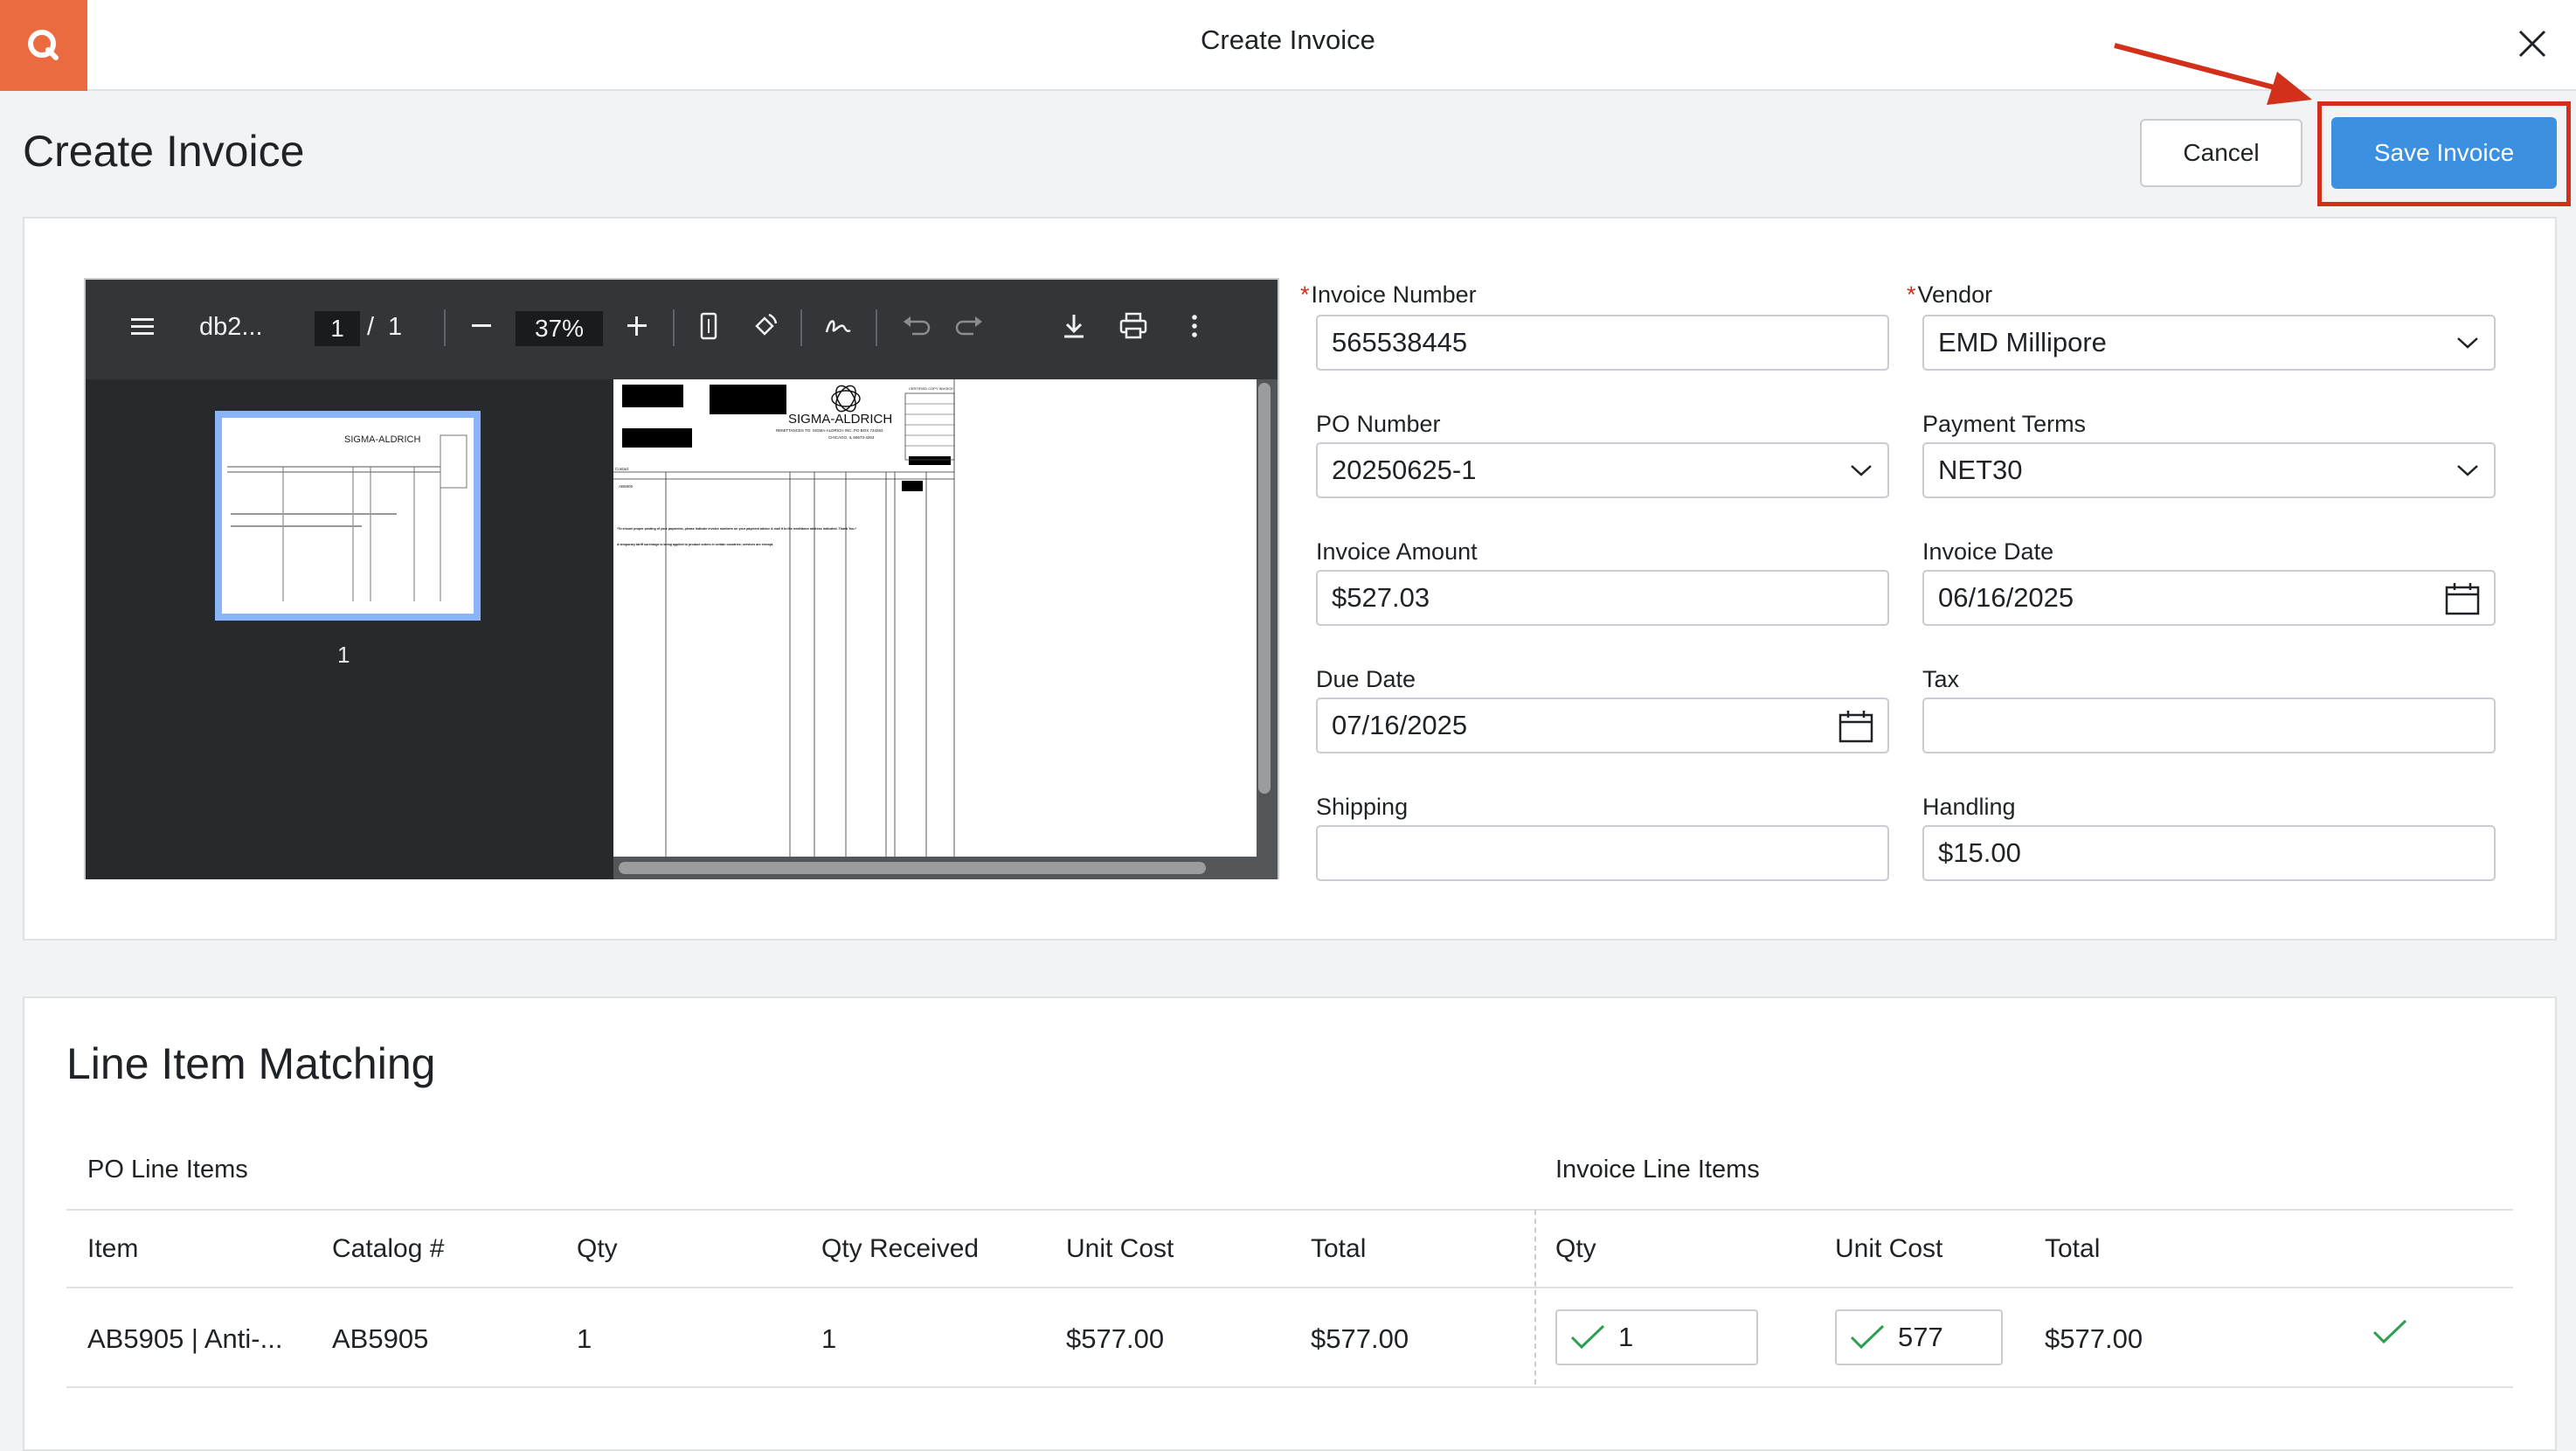 This screenshot has width=2576, height=1451. Describe the element at coordinates (343, 655) in the screenshot. I see `thumbnail-page-number: 1` at that location.